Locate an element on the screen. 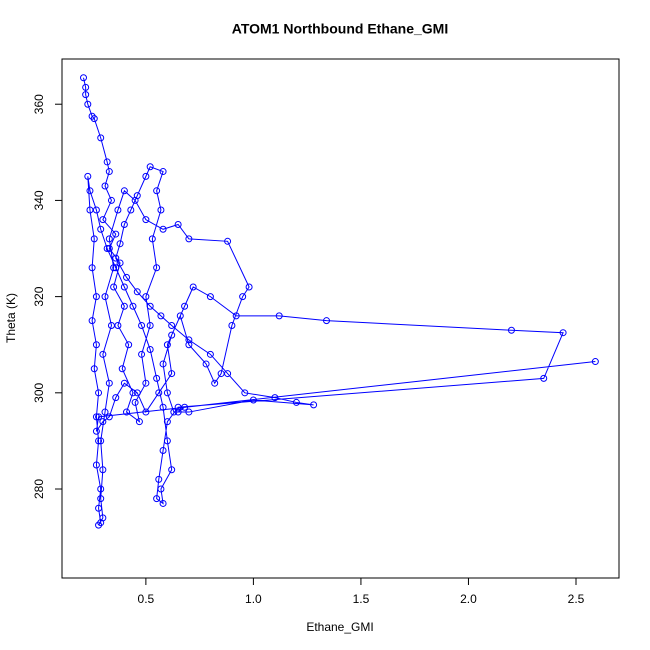 This screenshot has height=650, width=650. y-tick-label: 280 is located at coordinates (39, 489).